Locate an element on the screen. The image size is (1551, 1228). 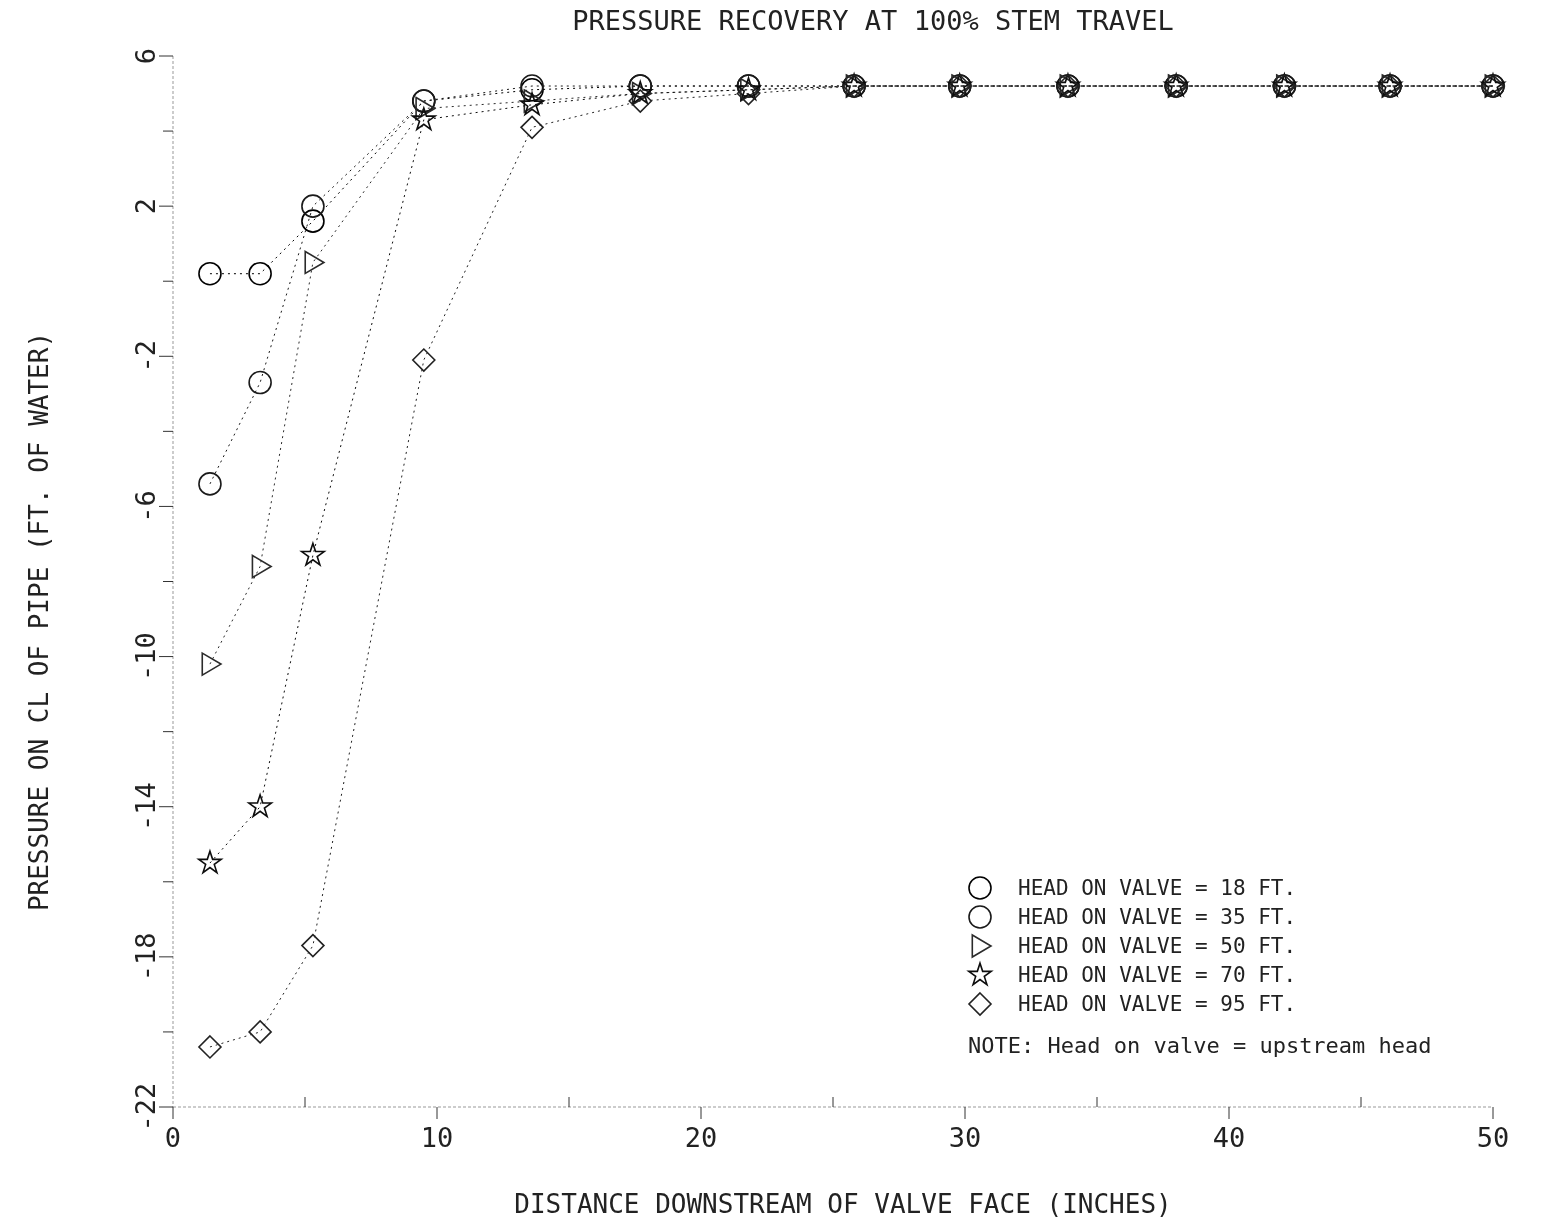
y-tick-label: -6 is located at coordinates (145, 506).